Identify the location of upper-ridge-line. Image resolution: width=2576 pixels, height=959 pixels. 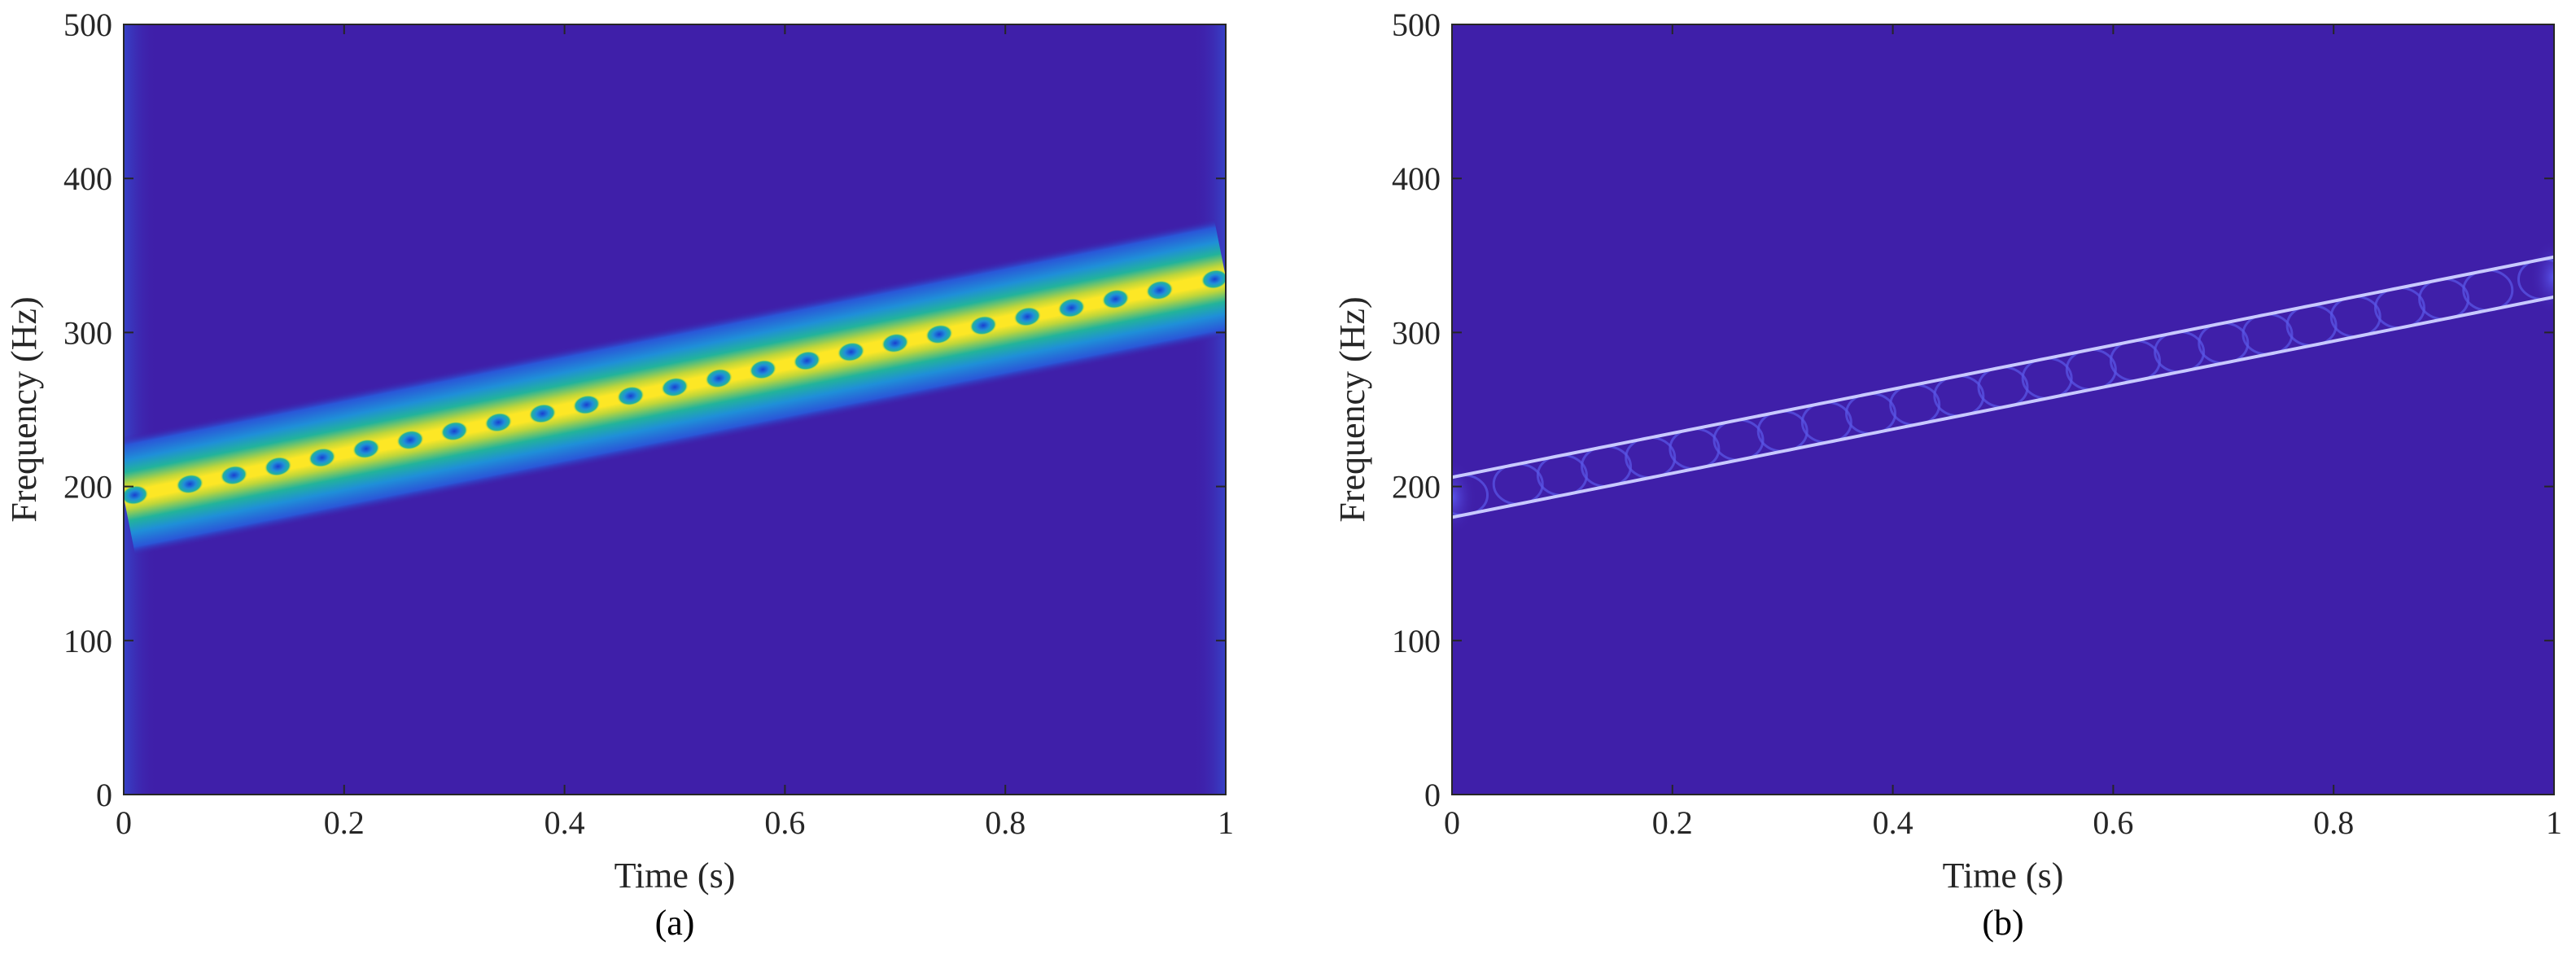
(2003, 367).